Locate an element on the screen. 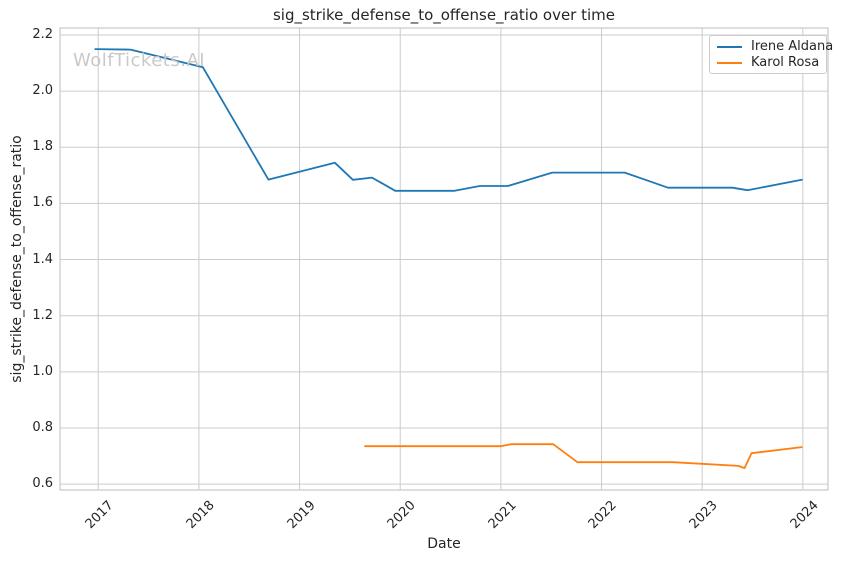 This screenshot has width=844, height=561. legend-label: Karol Rosa is located at coordinates (785, 62).